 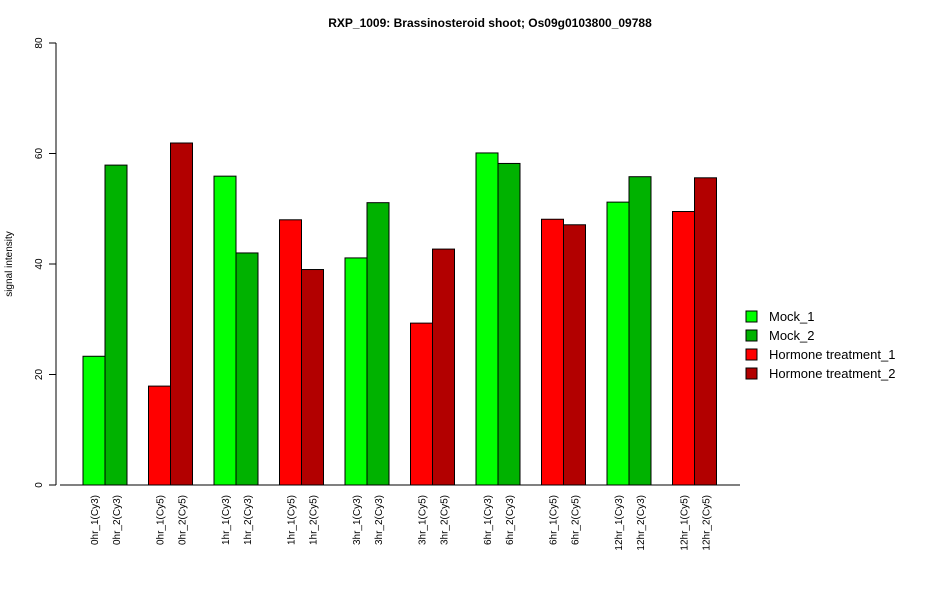 I want to click on x-tick-label: 6hr_1(Cy5), so click(x=554, y=520).